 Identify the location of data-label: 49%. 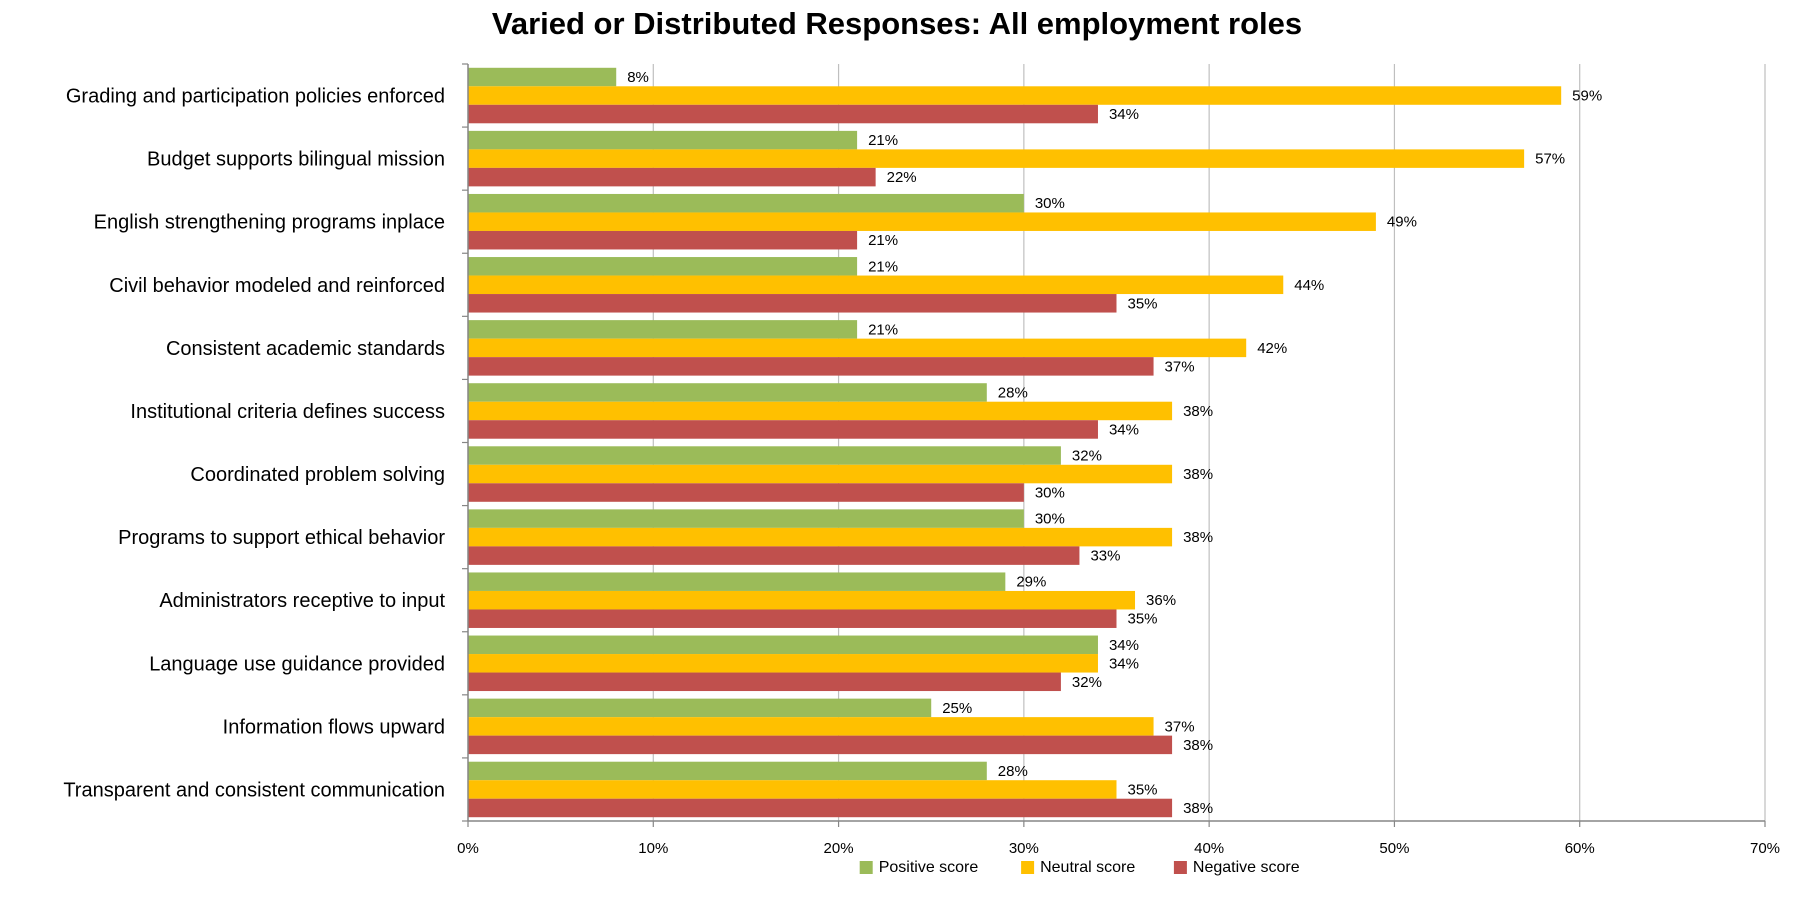
(1402, 222).